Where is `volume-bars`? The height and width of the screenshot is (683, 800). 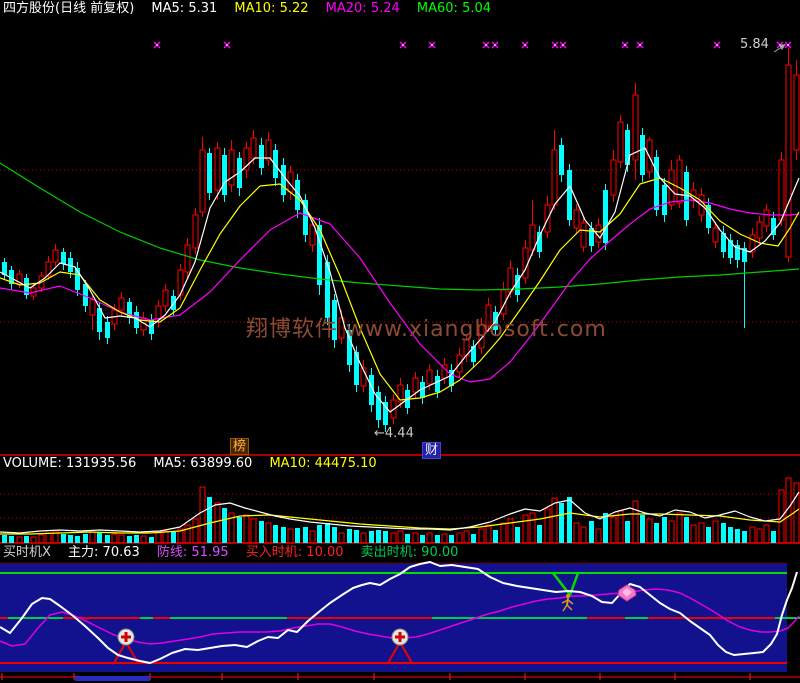 volume-bars is located at coordinates (401, 510).